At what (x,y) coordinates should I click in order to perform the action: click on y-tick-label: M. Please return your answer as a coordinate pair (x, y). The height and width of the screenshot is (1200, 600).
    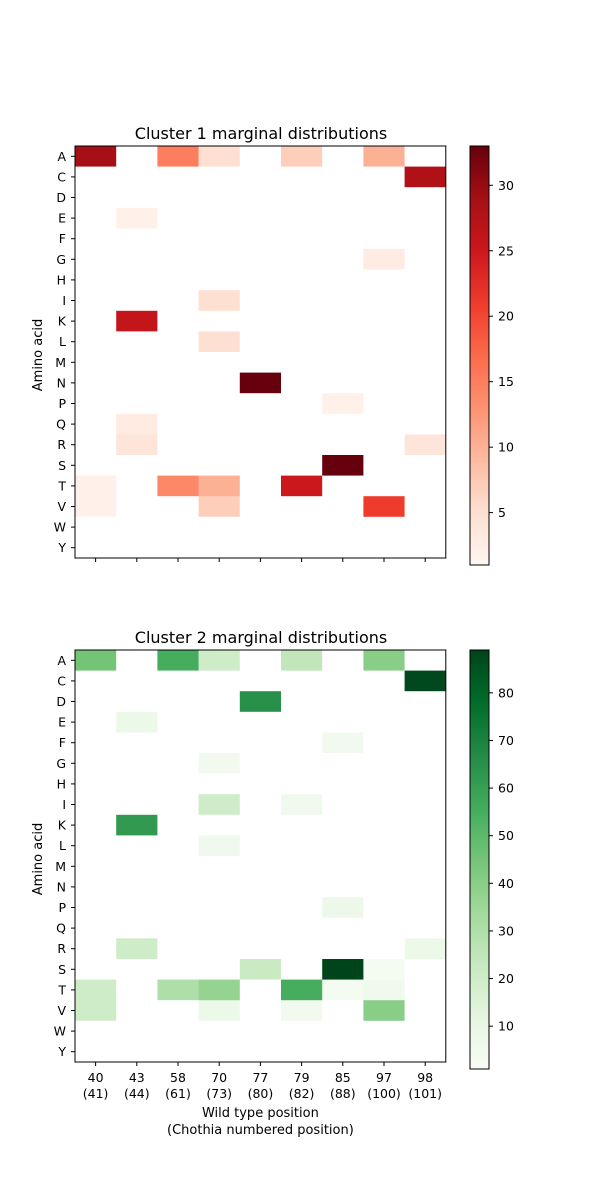
    Looking at the image, I should click on (60, 866).